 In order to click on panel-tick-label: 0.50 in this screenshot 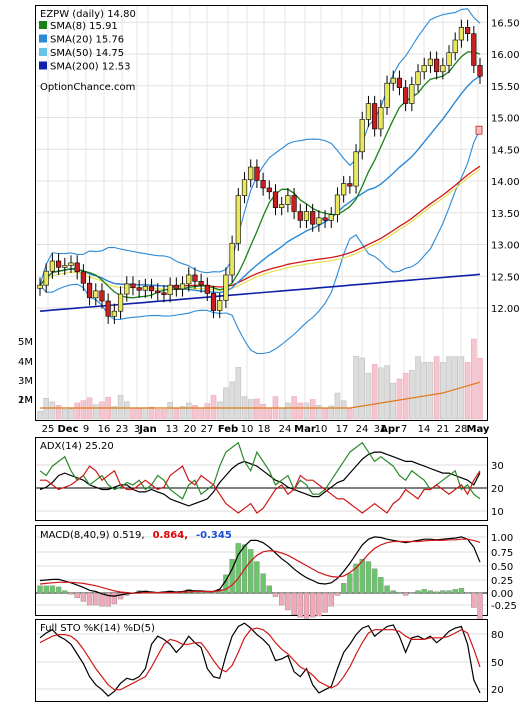, I will do `click(502, 567)`.